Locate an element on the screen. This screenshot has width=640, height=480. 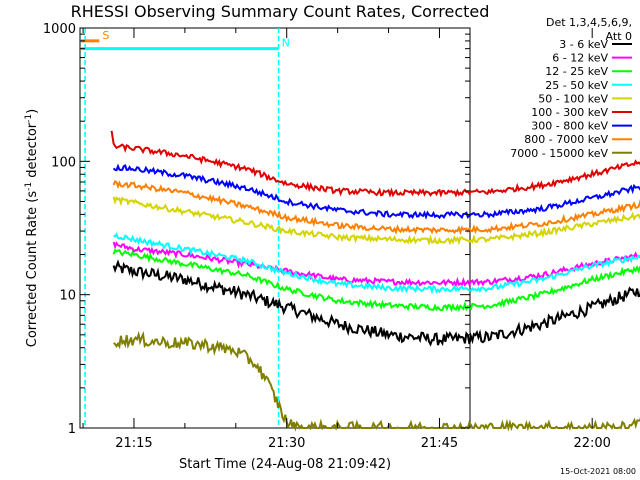
y-axis-label-main: Corrected Count Rate (s is located at coordinates (32, 269).